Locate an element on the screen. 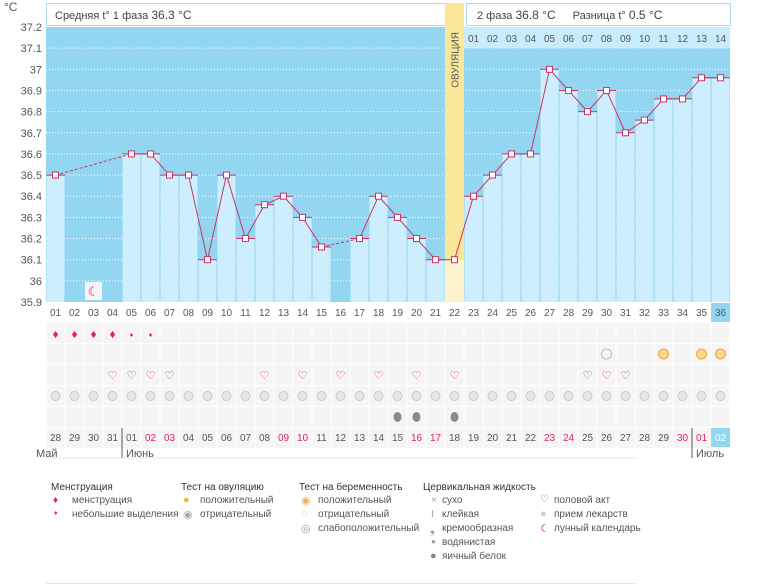 This screenshot has width=769, height=587. watery-icon: ● is located at coordinates (433, 541).